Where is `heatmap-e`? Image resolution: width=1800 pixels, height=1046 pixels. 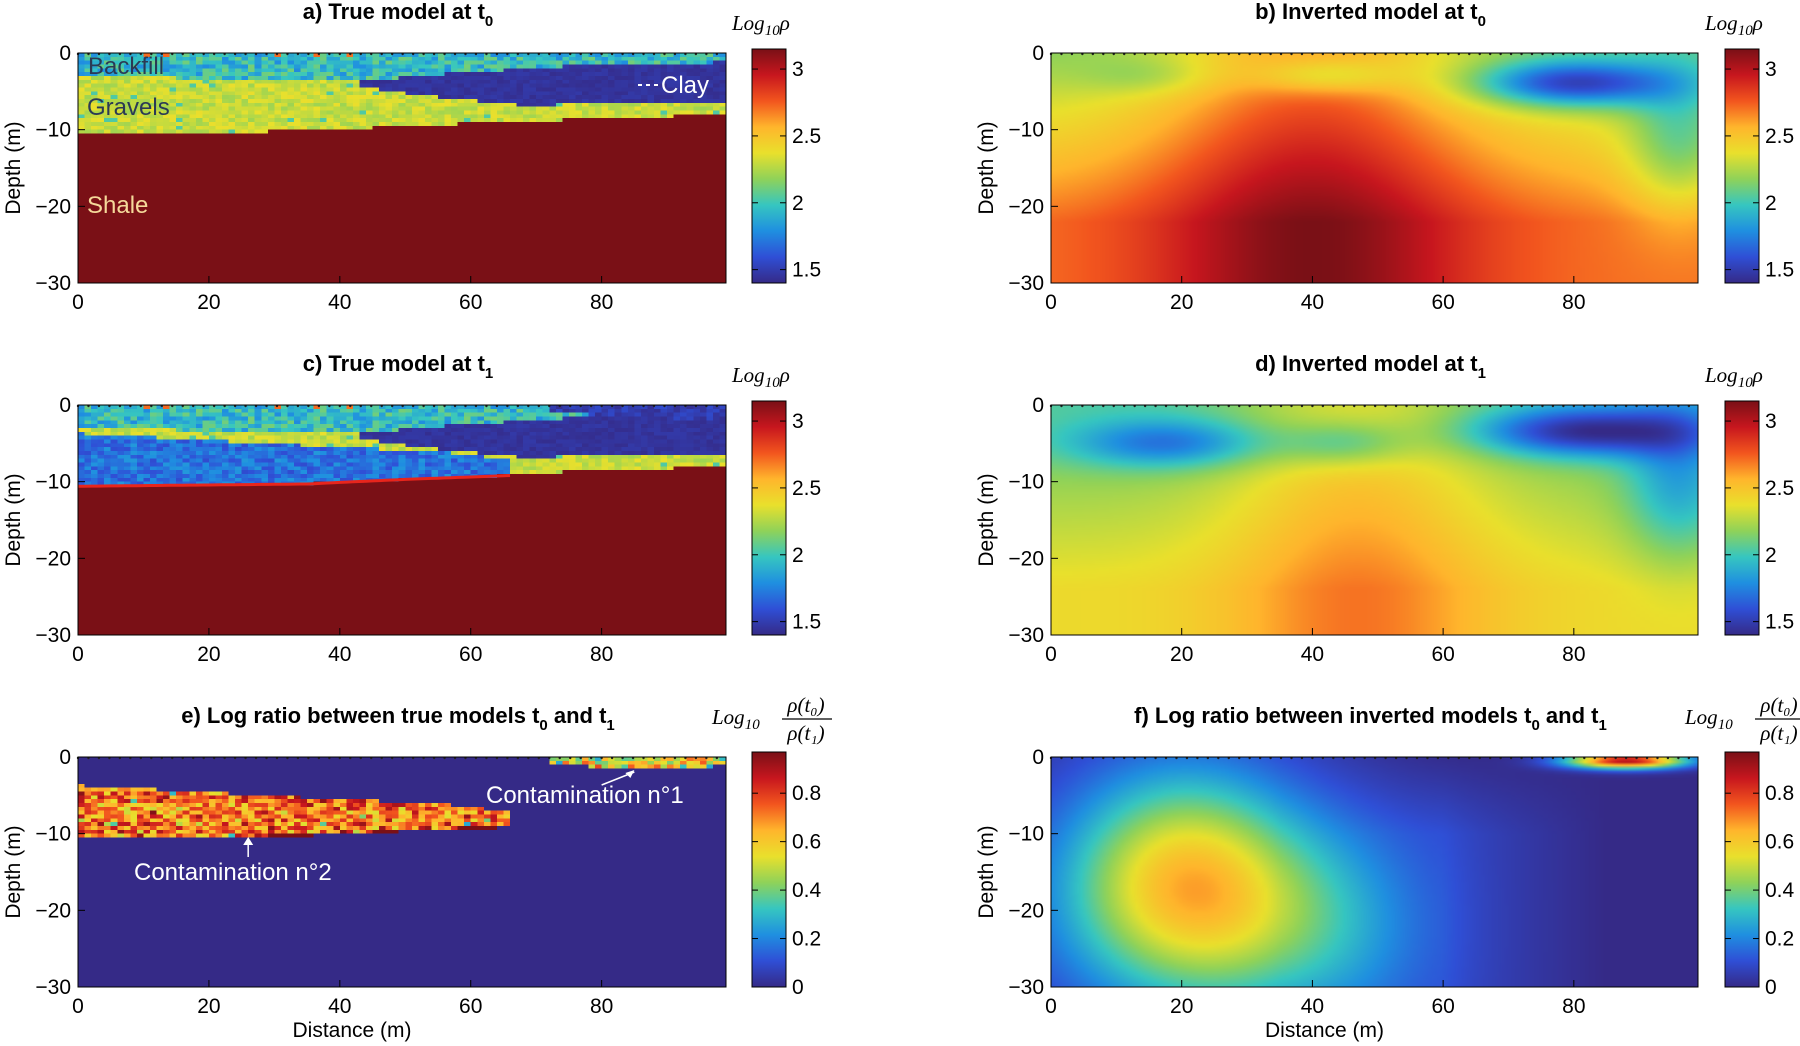 heatmap-e is located at coordinates (402, 872).